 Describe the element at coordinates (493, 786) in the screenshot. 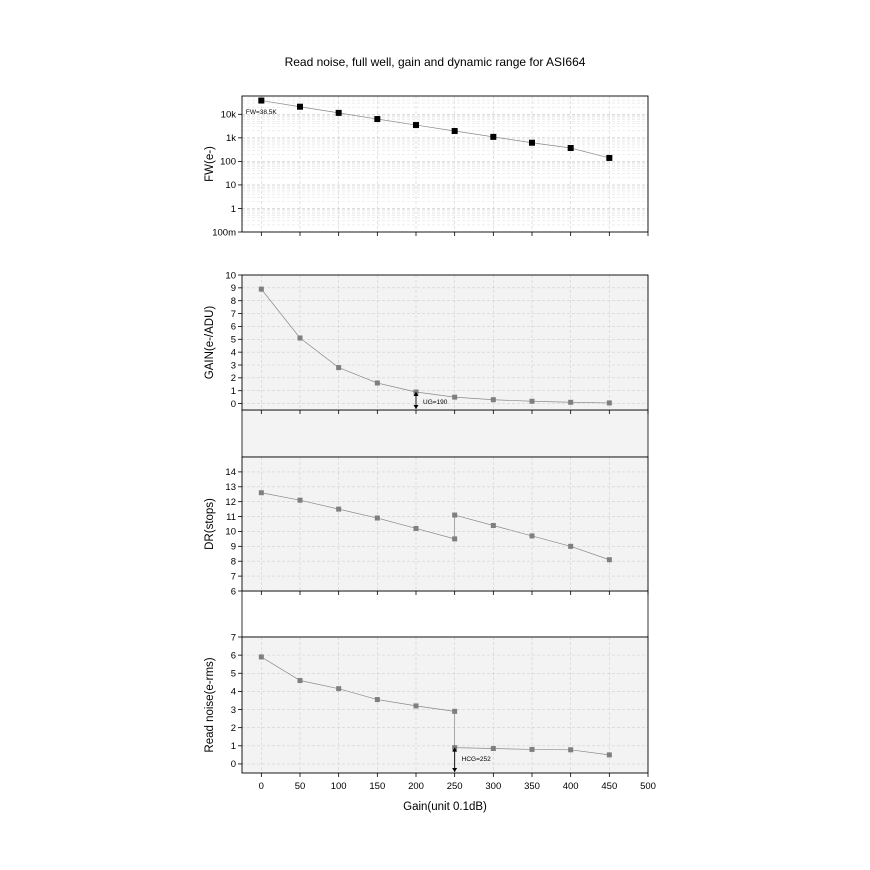

I see `x-tick-label: 300` at that location.